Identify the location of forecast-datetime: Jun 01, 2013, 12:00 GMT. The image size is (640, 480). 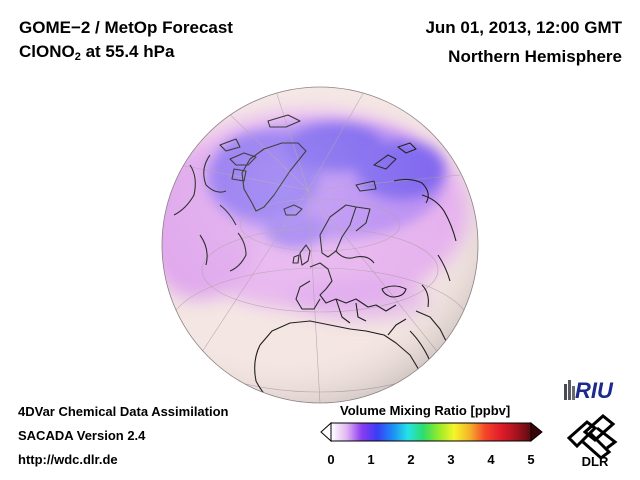
(523, 27).